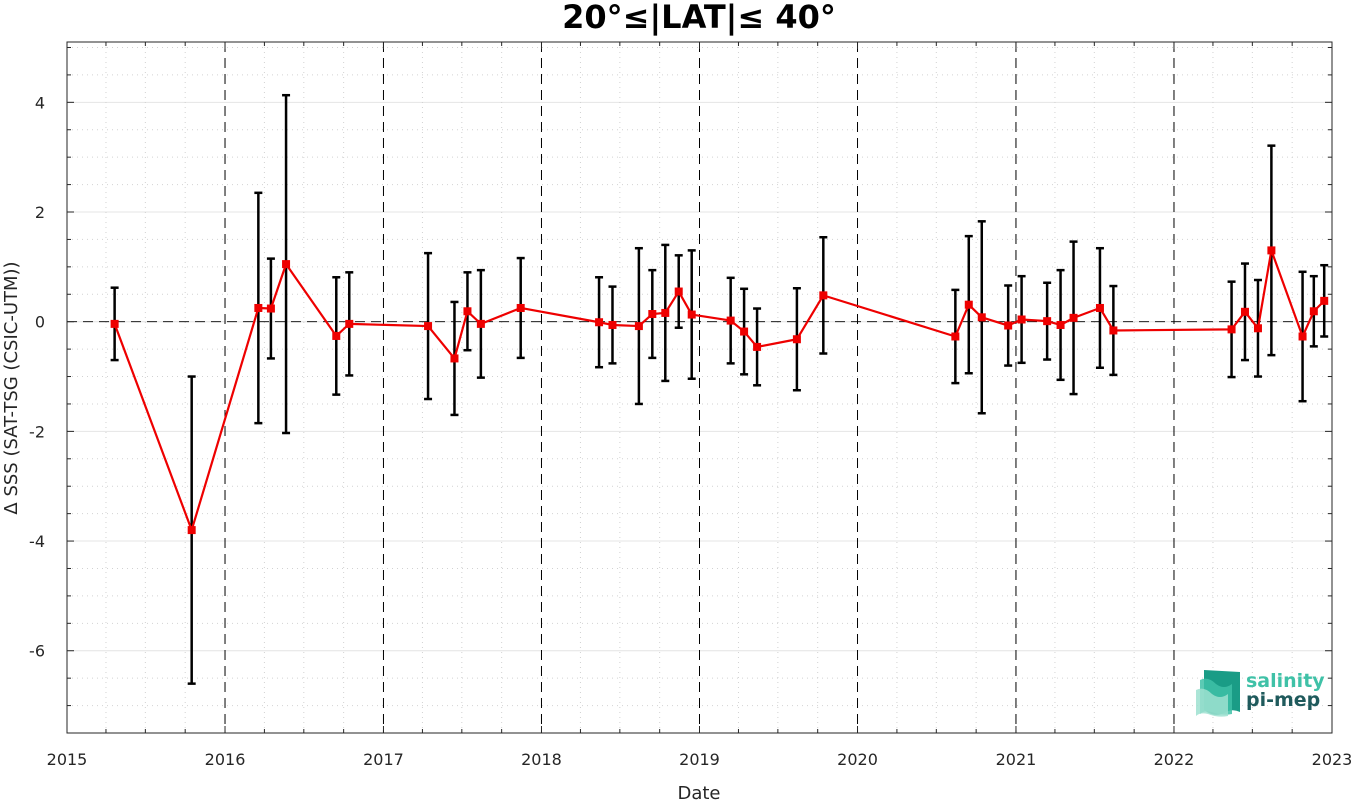 This screenshot has width=1356, height=801. I want to click on y-tick-label: 4, so click(40, 102).